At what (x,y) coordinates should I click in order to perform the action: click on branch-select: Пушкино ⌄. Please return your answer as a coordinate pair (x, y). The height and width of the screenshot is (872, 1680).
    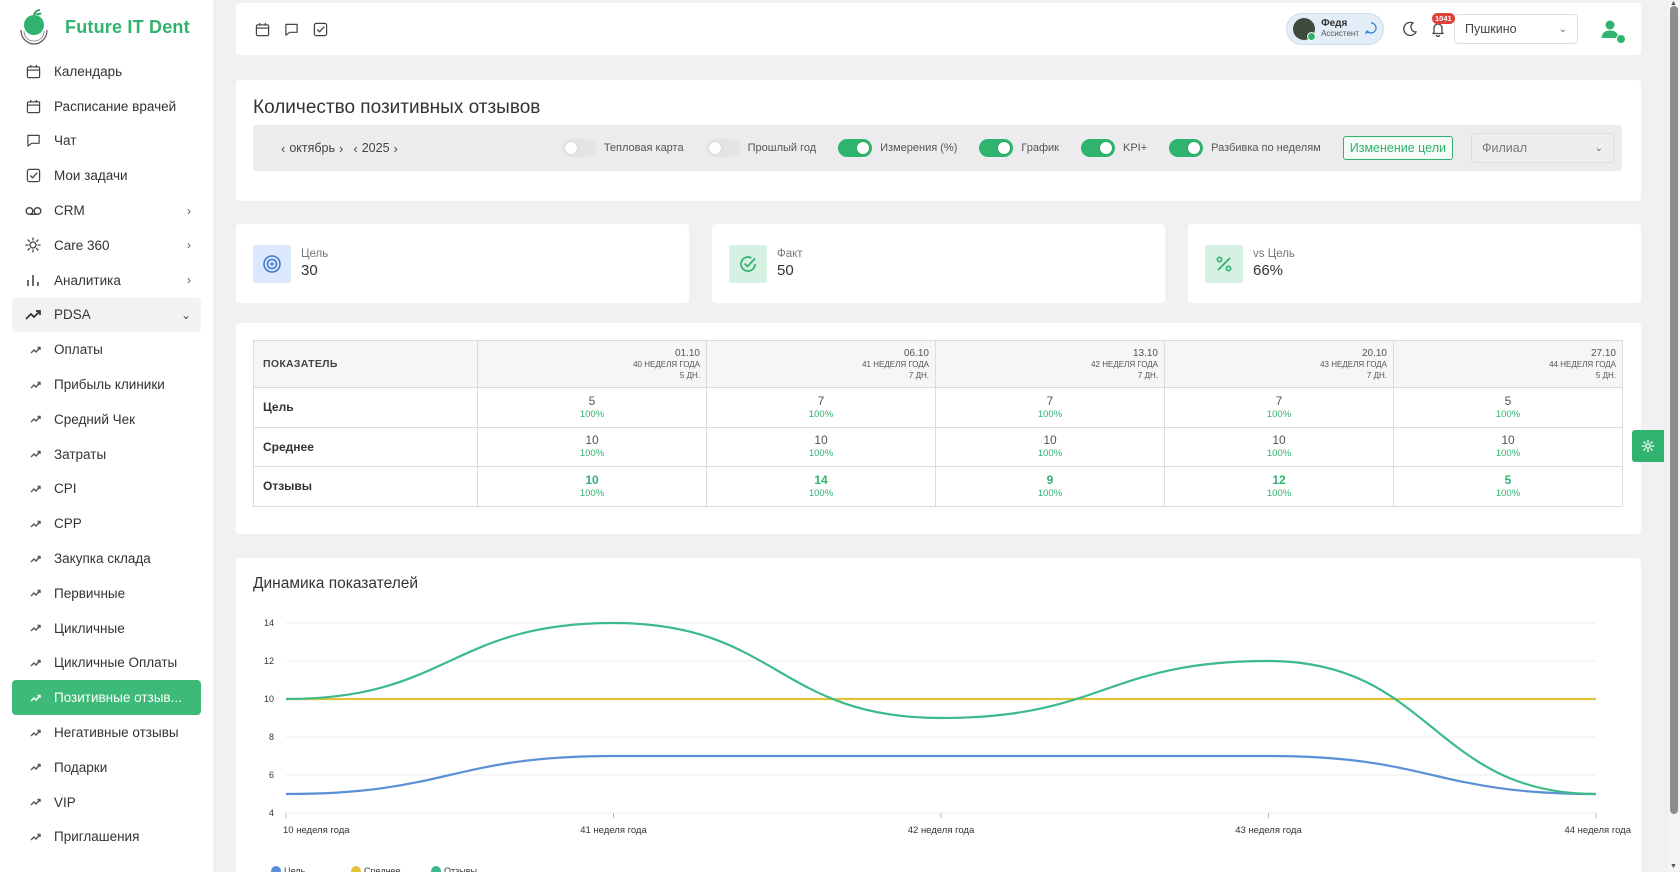
    Looking at the image, I should click on (1516, 29).